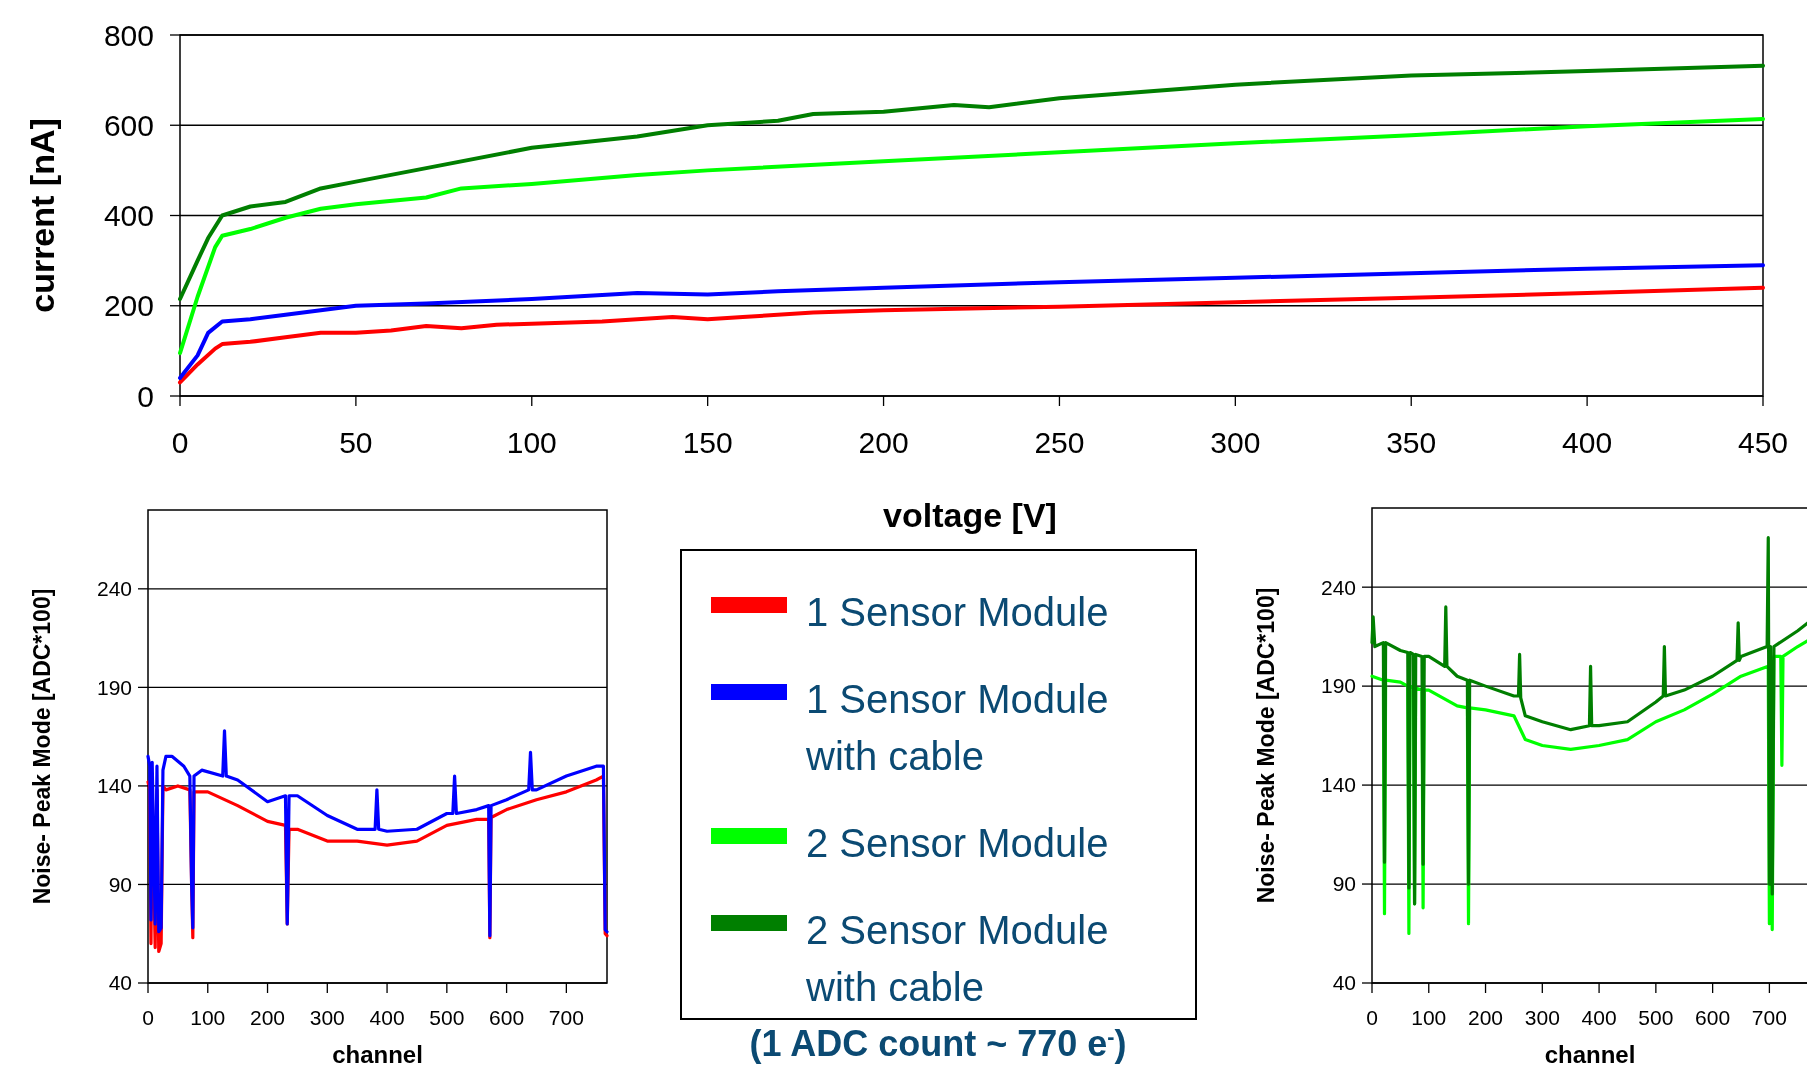 The width and height of the screenshot is (1815, 1077). I want to click on x-axis-title: voltage [V], so click(970, 515).